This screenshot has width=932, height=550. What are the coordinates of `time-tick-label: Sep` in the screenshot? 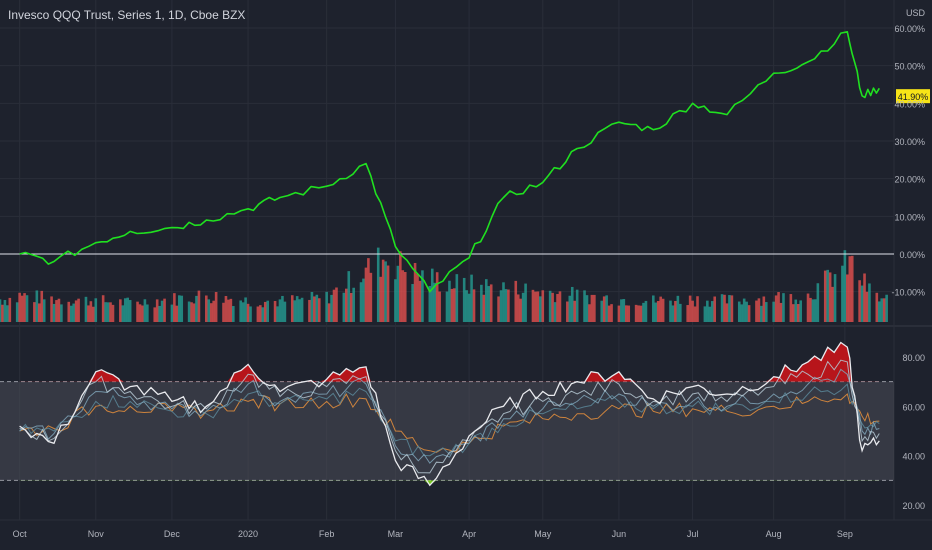 It's located at (845, 534).